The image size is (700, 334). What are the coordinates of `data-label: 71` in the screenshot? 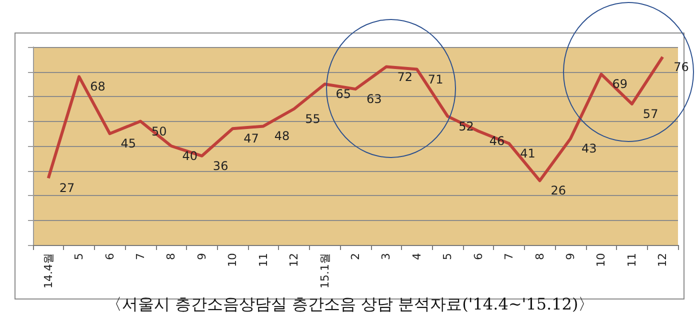 It's located at (436, 79).